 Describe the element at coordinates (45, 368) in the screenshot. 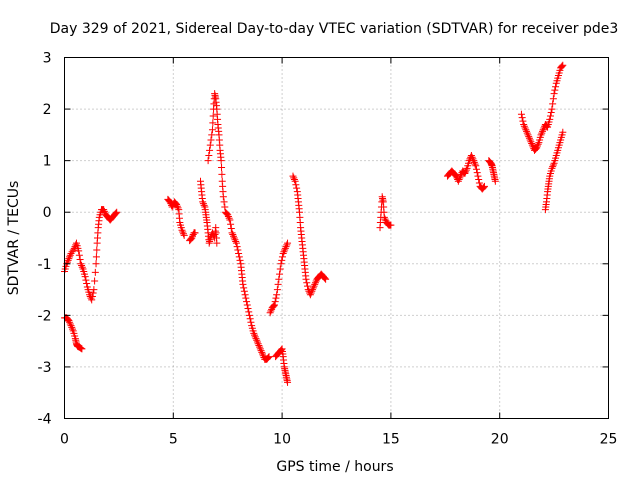

I see `y-tick-label: -3` at that location.